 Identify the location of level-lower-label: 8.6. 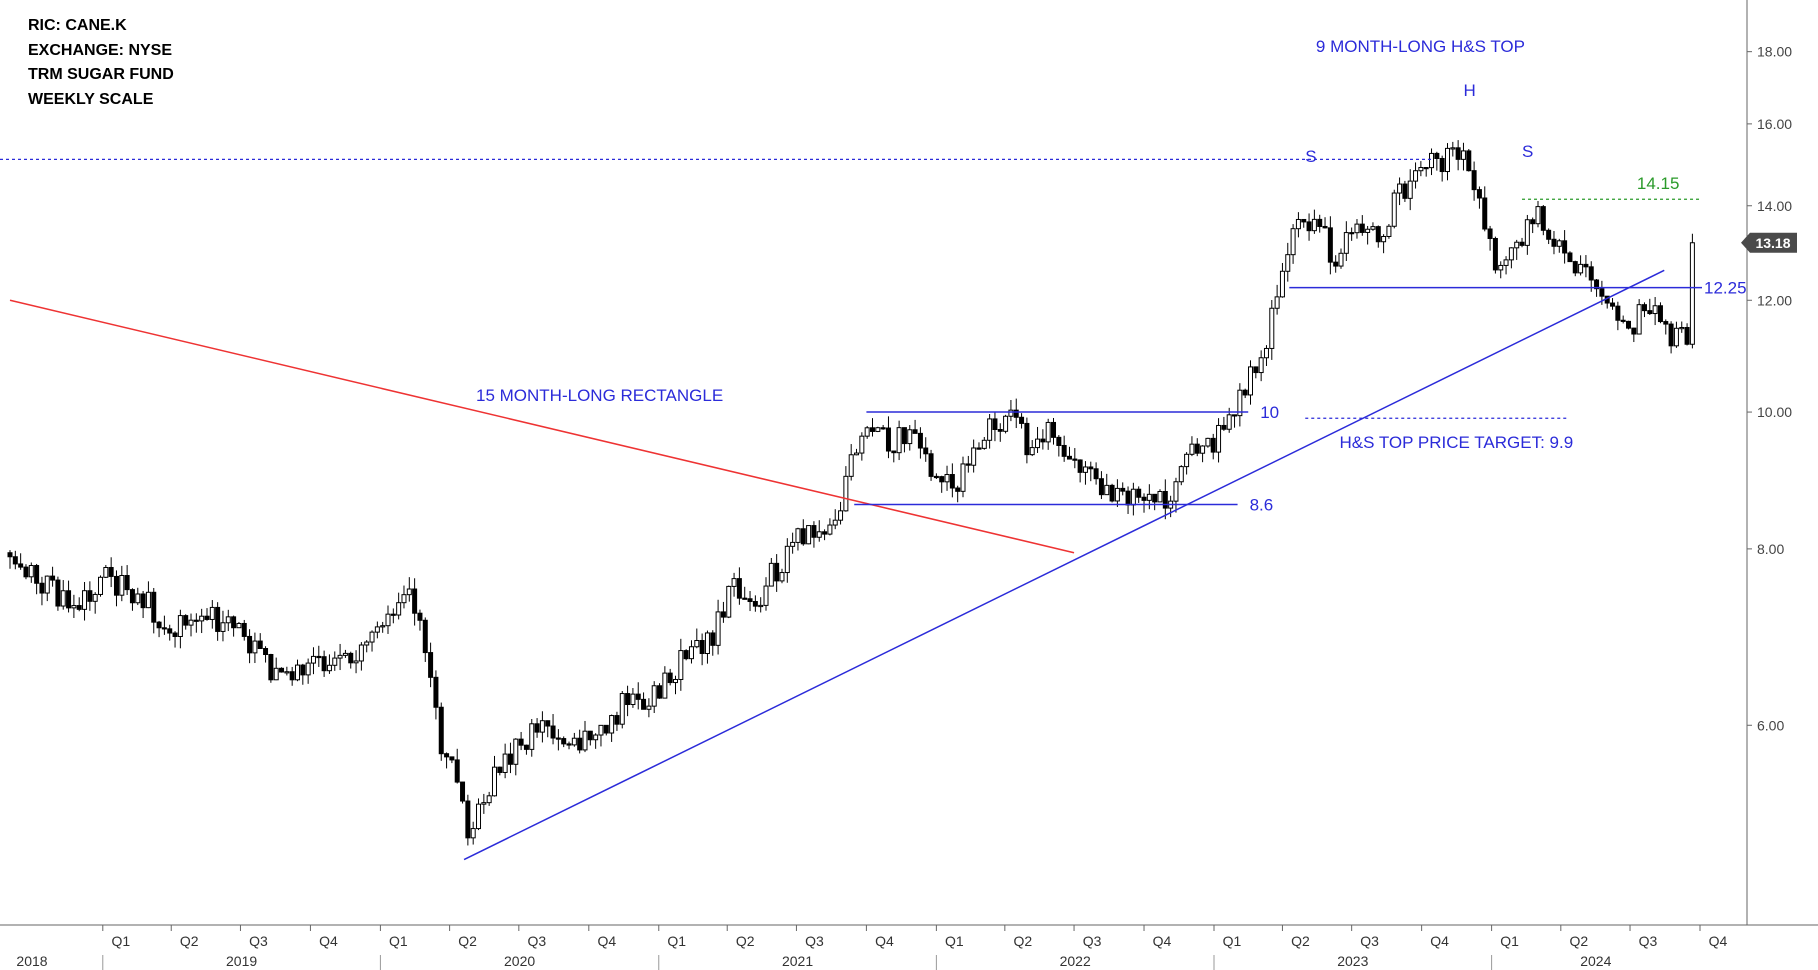
(1262, 505).